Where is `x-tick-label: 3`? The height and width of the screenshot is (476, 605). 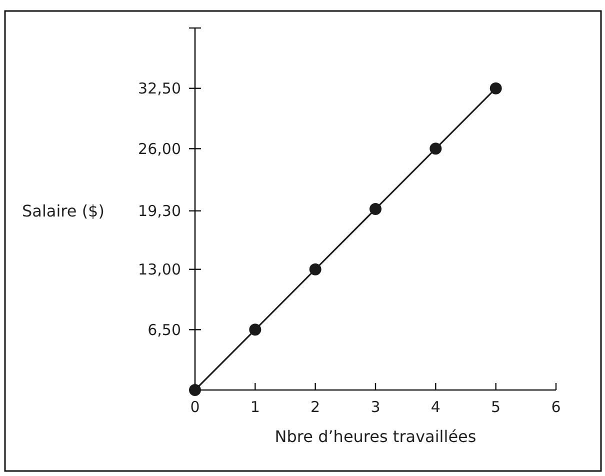 x-tick-label: 3 is located at coordinates (375, 407).